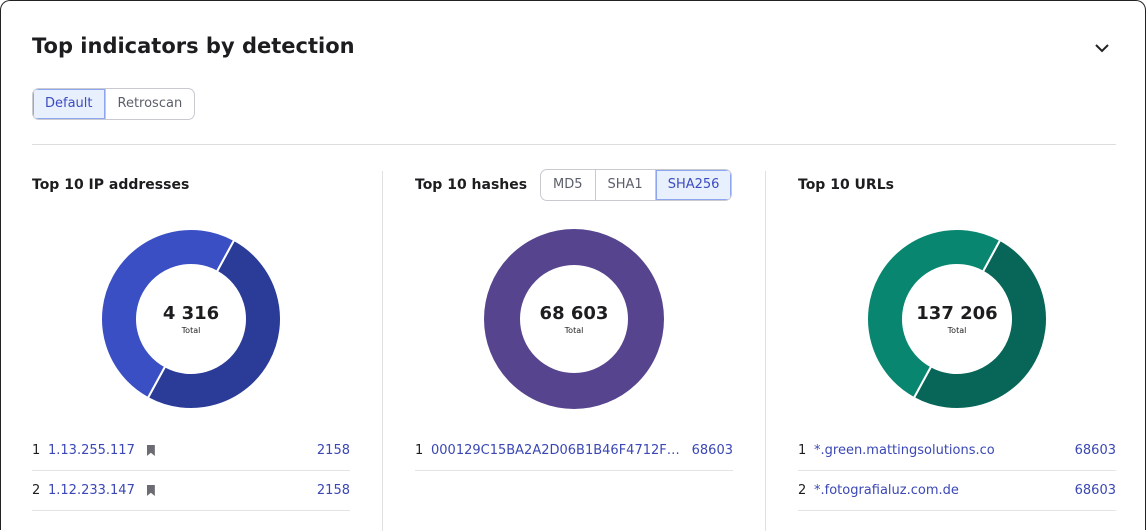 The width and height of the screenshot is (1148, 531). Describe the element at coordinates (91, 490) in the screenshot. I see `ip-link: 1.12.233.147` at that location.